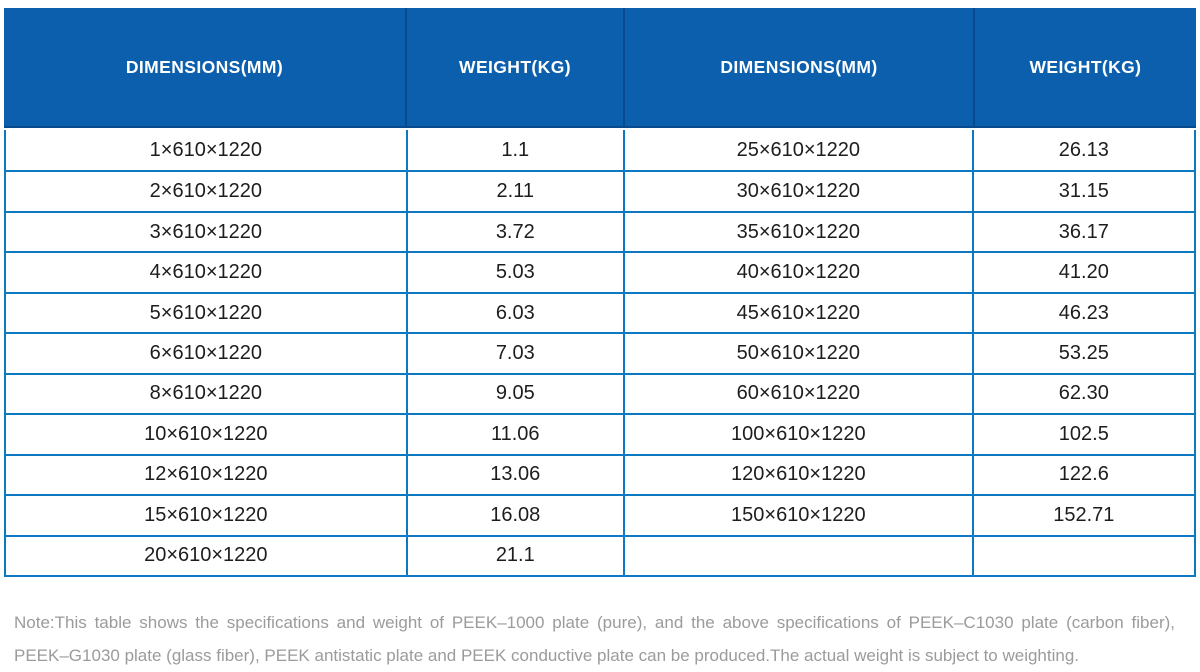 Image resolution: width=1200 pixels, height=672 pixels. I want to click on weight-cell: 21.1, so click(514, 554).